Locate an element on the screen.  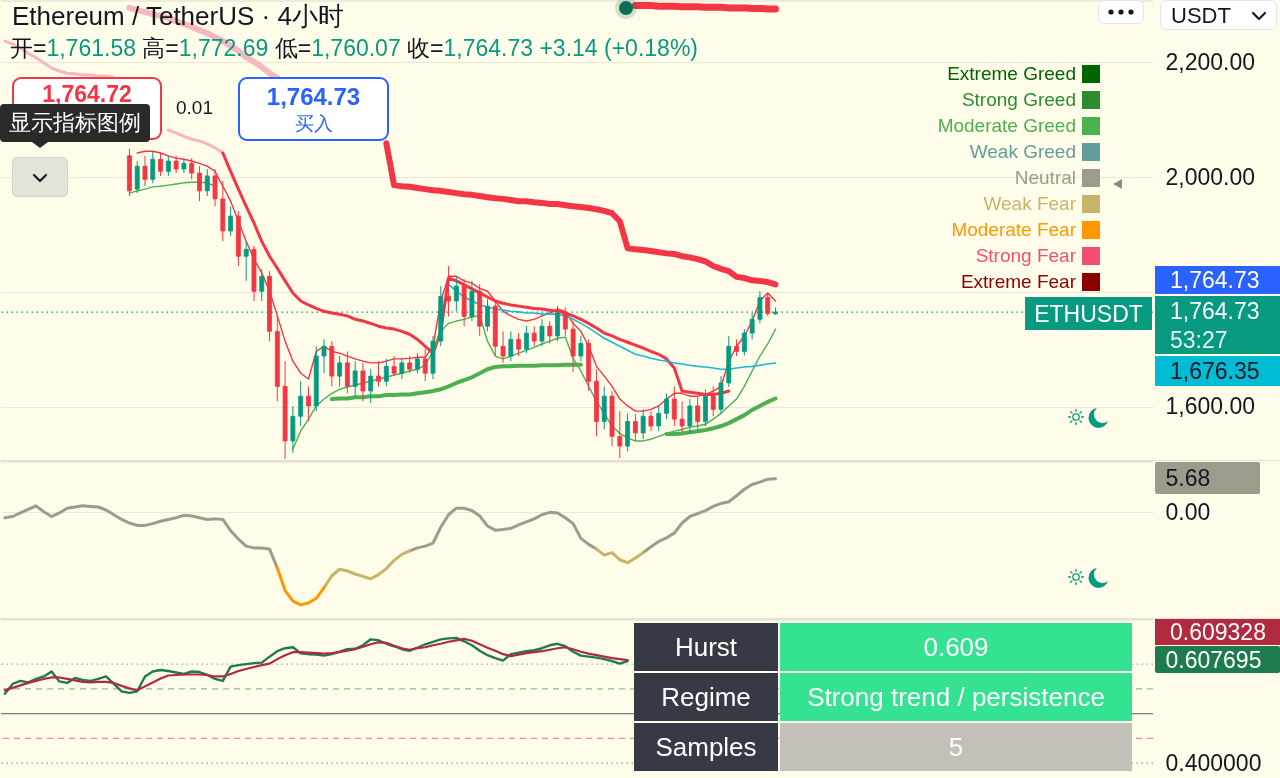
legend-label: Extreme Greed is located at coordinates (1011, 74).